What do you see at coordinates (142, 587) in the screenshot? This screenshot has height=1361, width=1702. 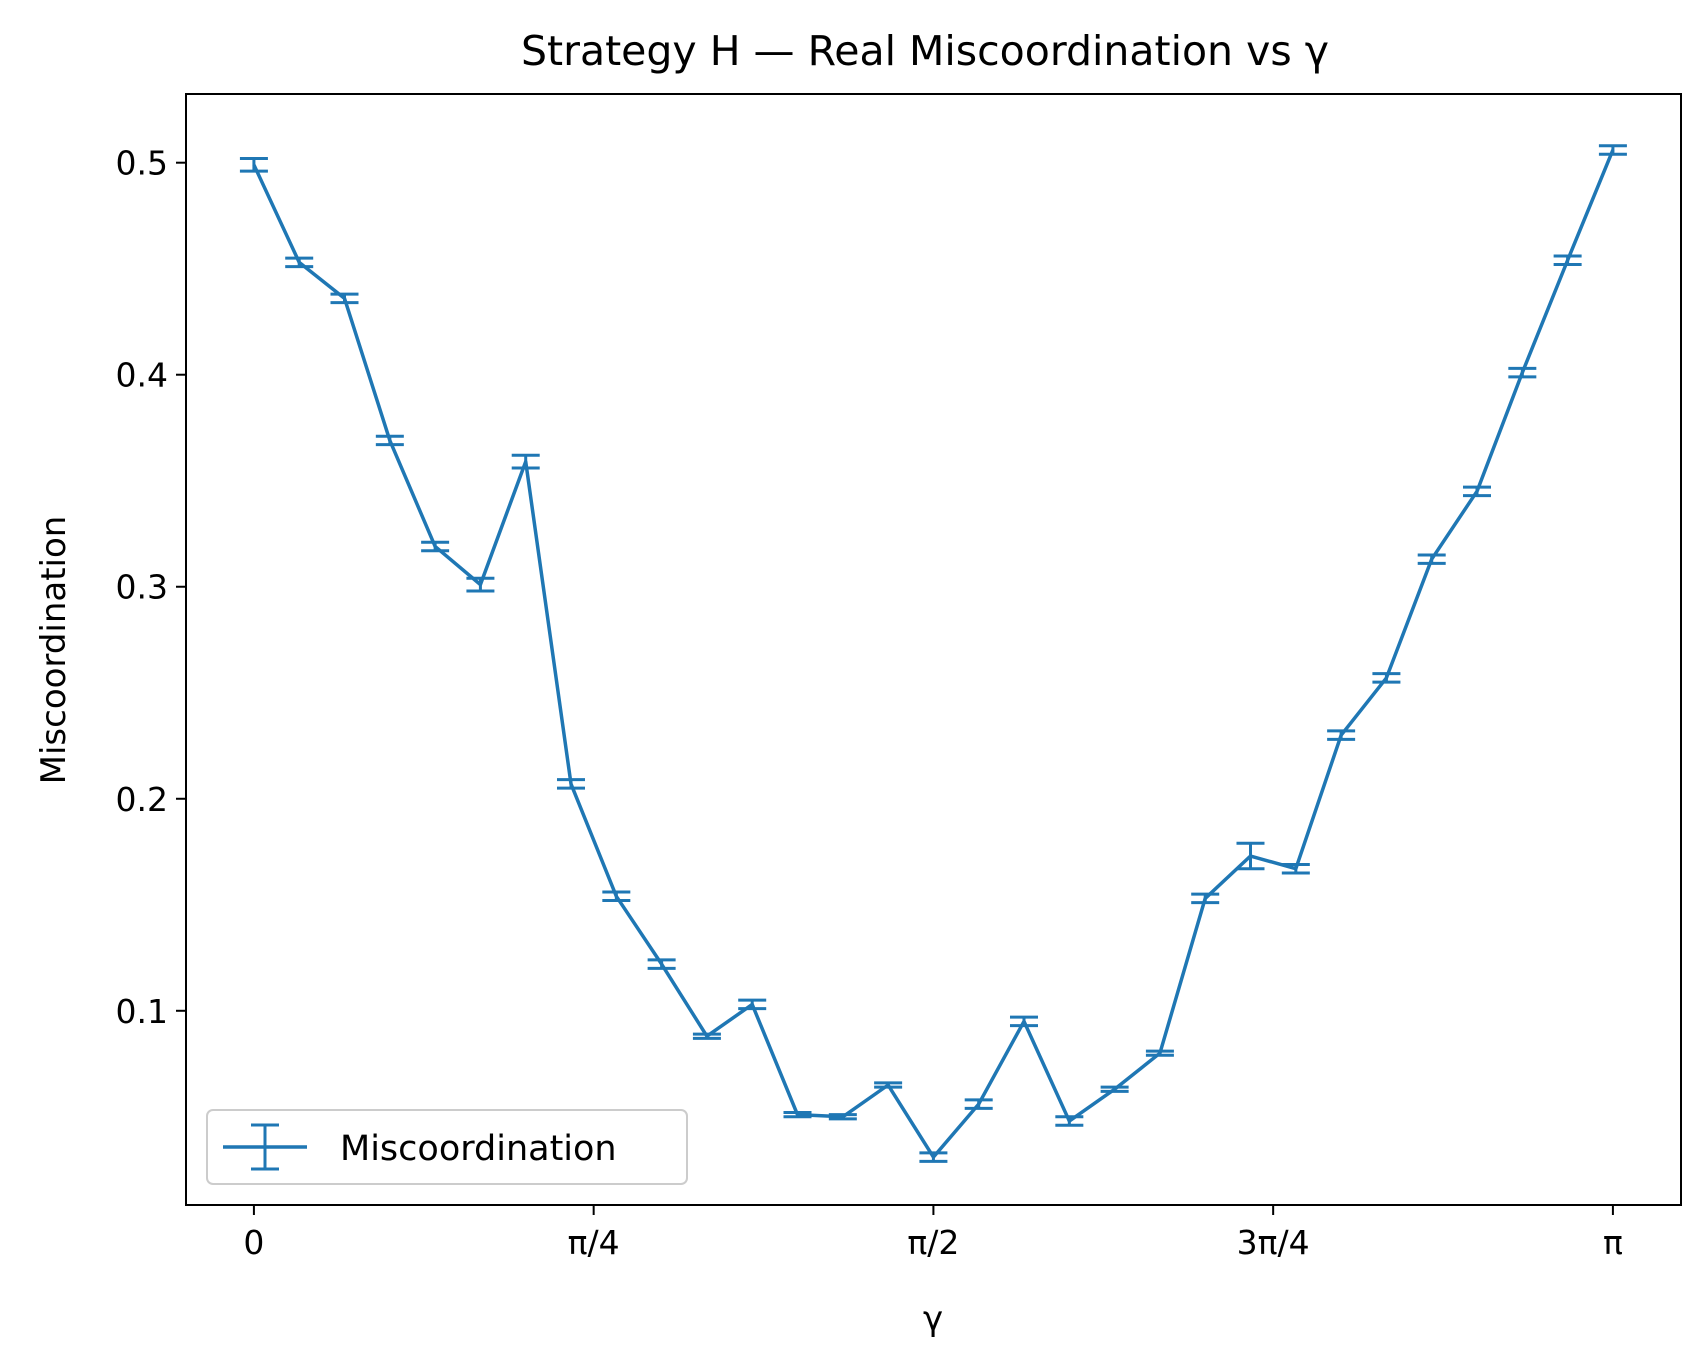 I see `y-tick-label: 0.3` at bounding box center [142, 587].